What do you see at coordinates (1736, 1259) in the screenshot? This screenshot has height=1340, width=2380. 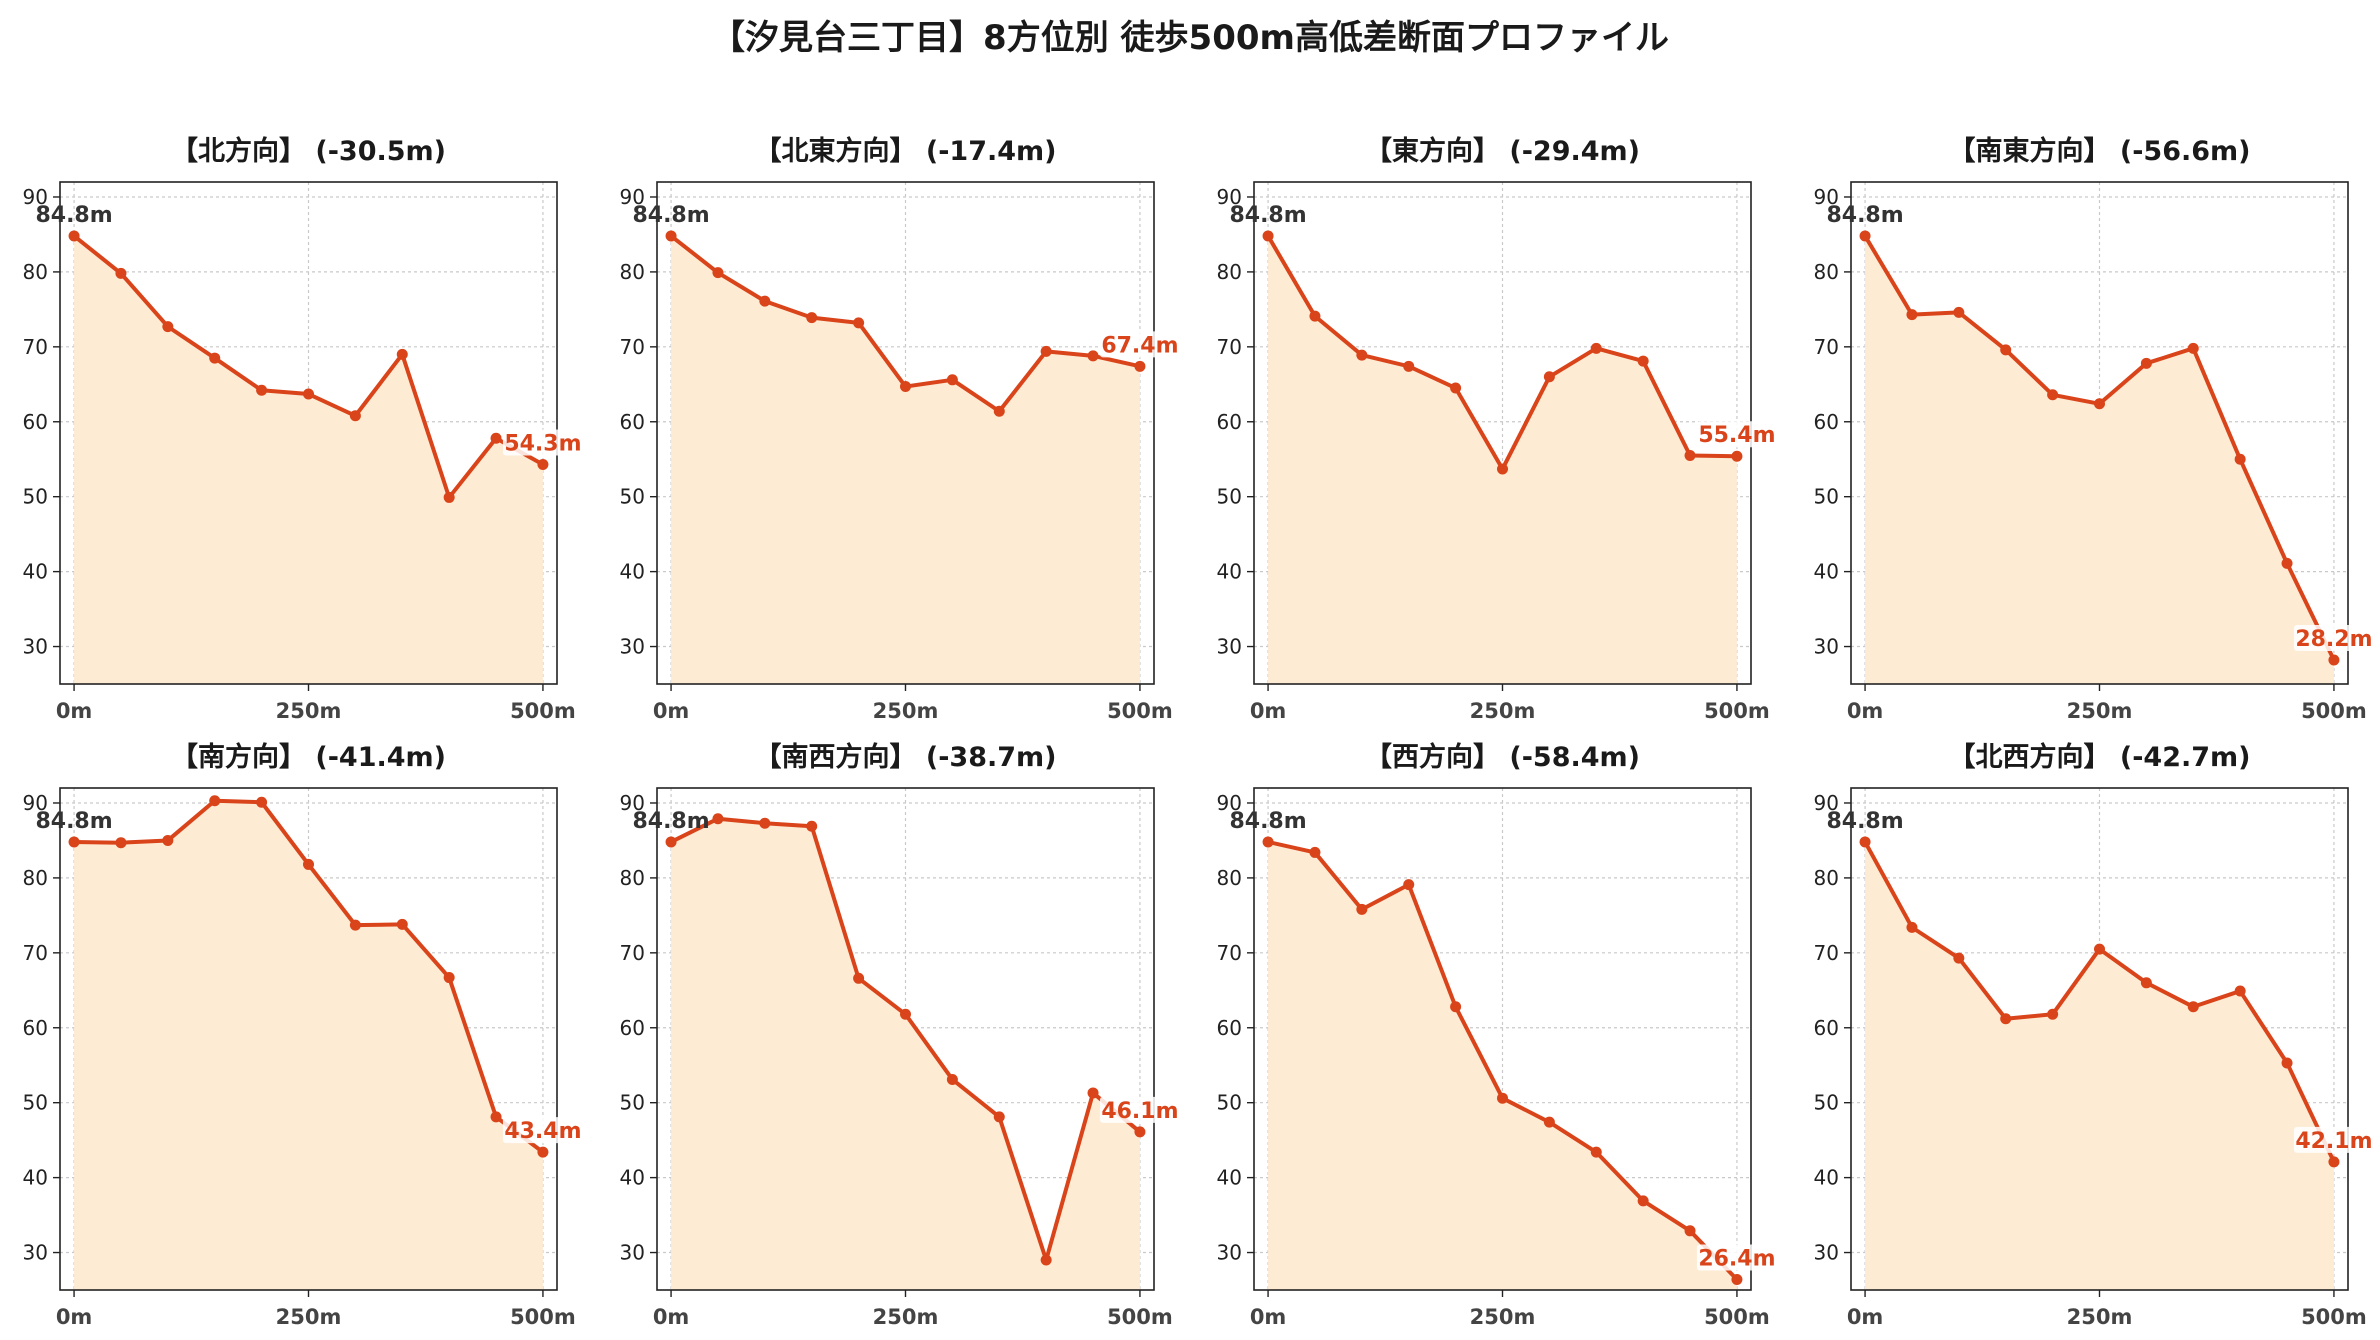 I see `end-elevation-label: 26.4m` at bounding box center [1736, 1259].